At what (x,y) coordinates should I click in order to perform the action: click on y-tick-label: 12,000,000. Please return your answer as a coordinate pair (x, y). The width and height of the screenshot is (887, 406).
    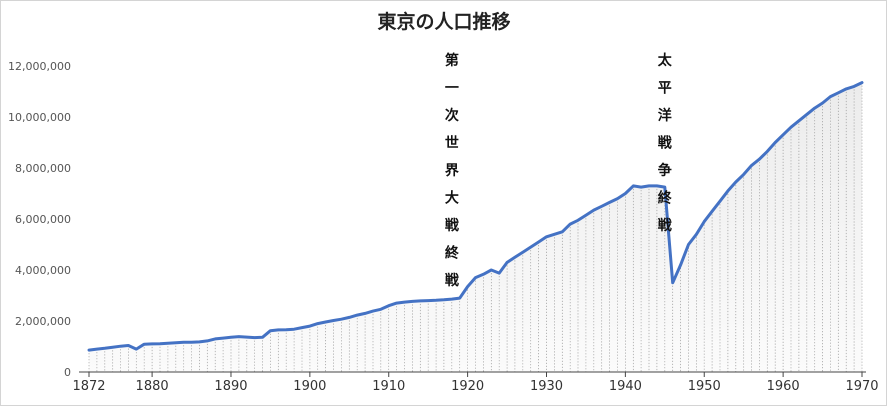
    Looking at the image, I should click on (39, 66).